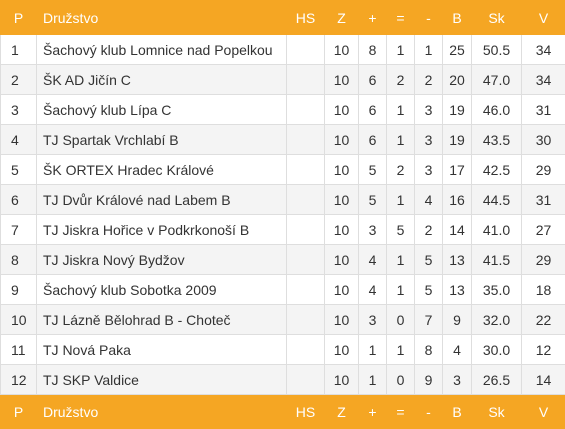  Describe the element at coordinates (19, 80) in the screenshot. I see `cell-position: 2` at that location.